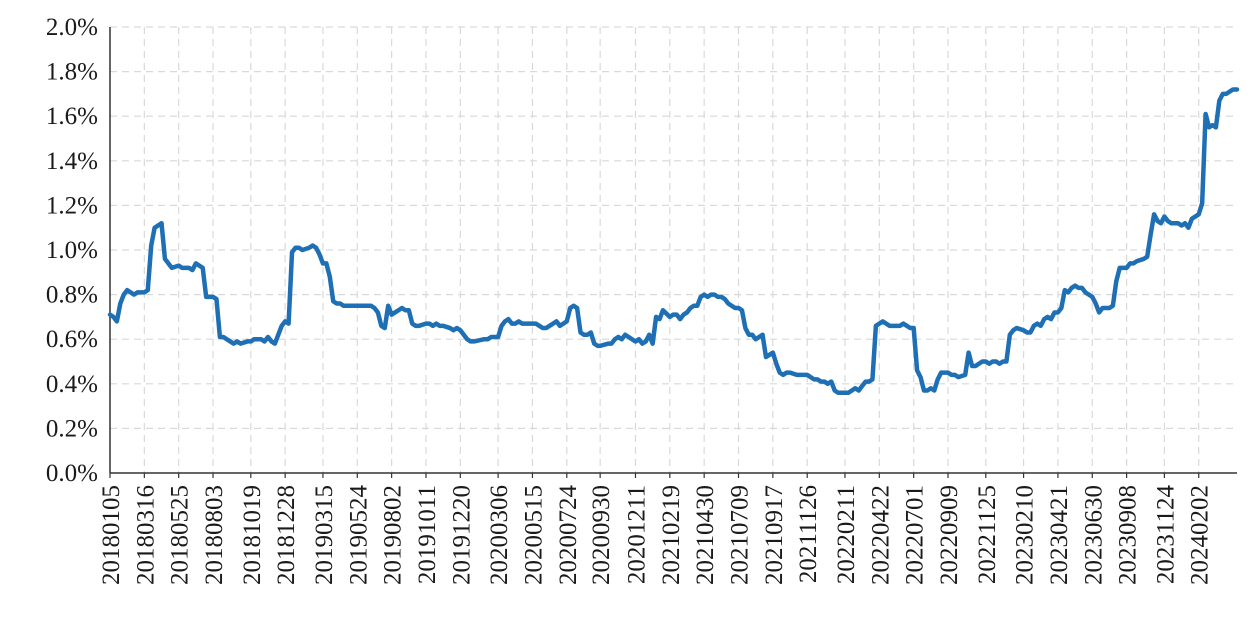 The height and width of the screenshot is (624, 1251). I want to click on x-tick-label: 20240202, so click(1200, 535).